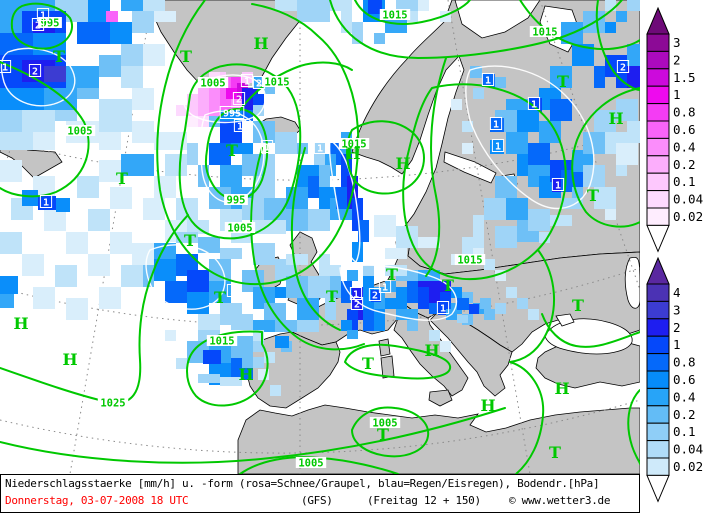 The image size is (704, 513). Describe the element at coordinates (684, 164) in the screenshot. I see `snow-scale-value: 0.2` at that location.